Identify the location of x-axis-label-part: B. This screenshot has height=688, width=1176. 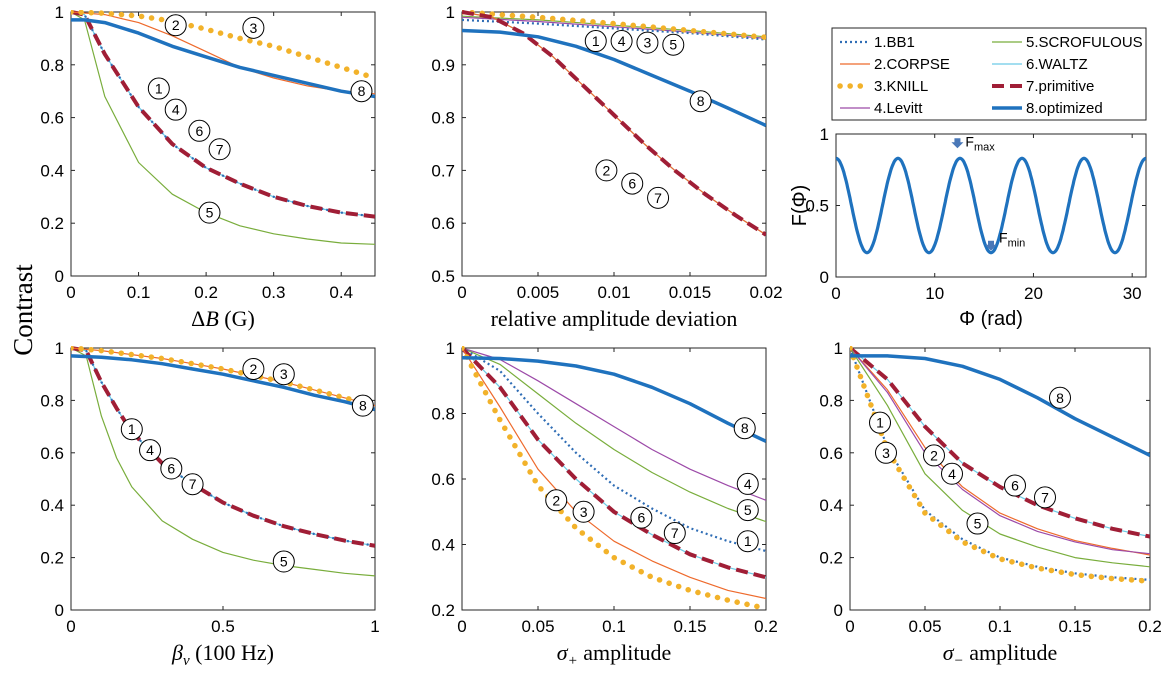
(211, 318).